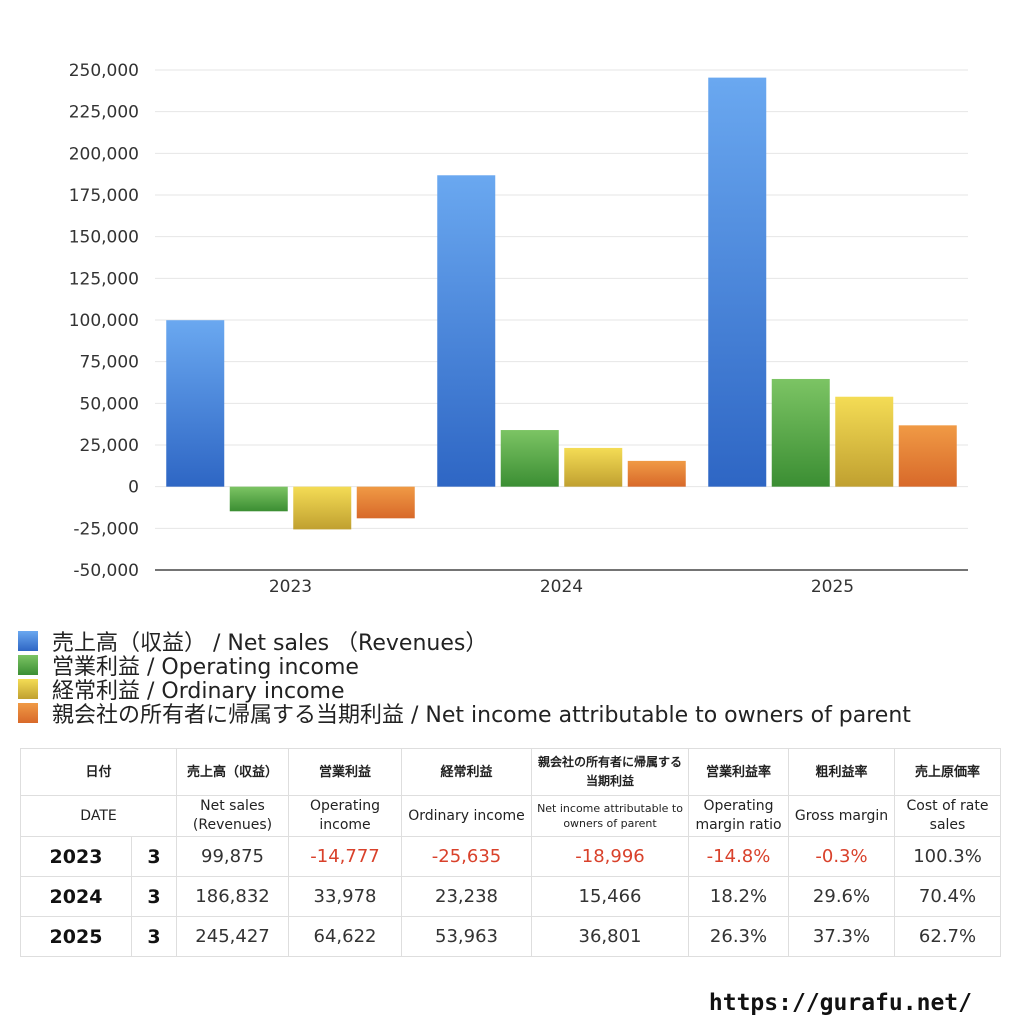 This screenshot has width=1024, height=1024. I want to click on y-tick-label: 250,000, so click(104, 71).